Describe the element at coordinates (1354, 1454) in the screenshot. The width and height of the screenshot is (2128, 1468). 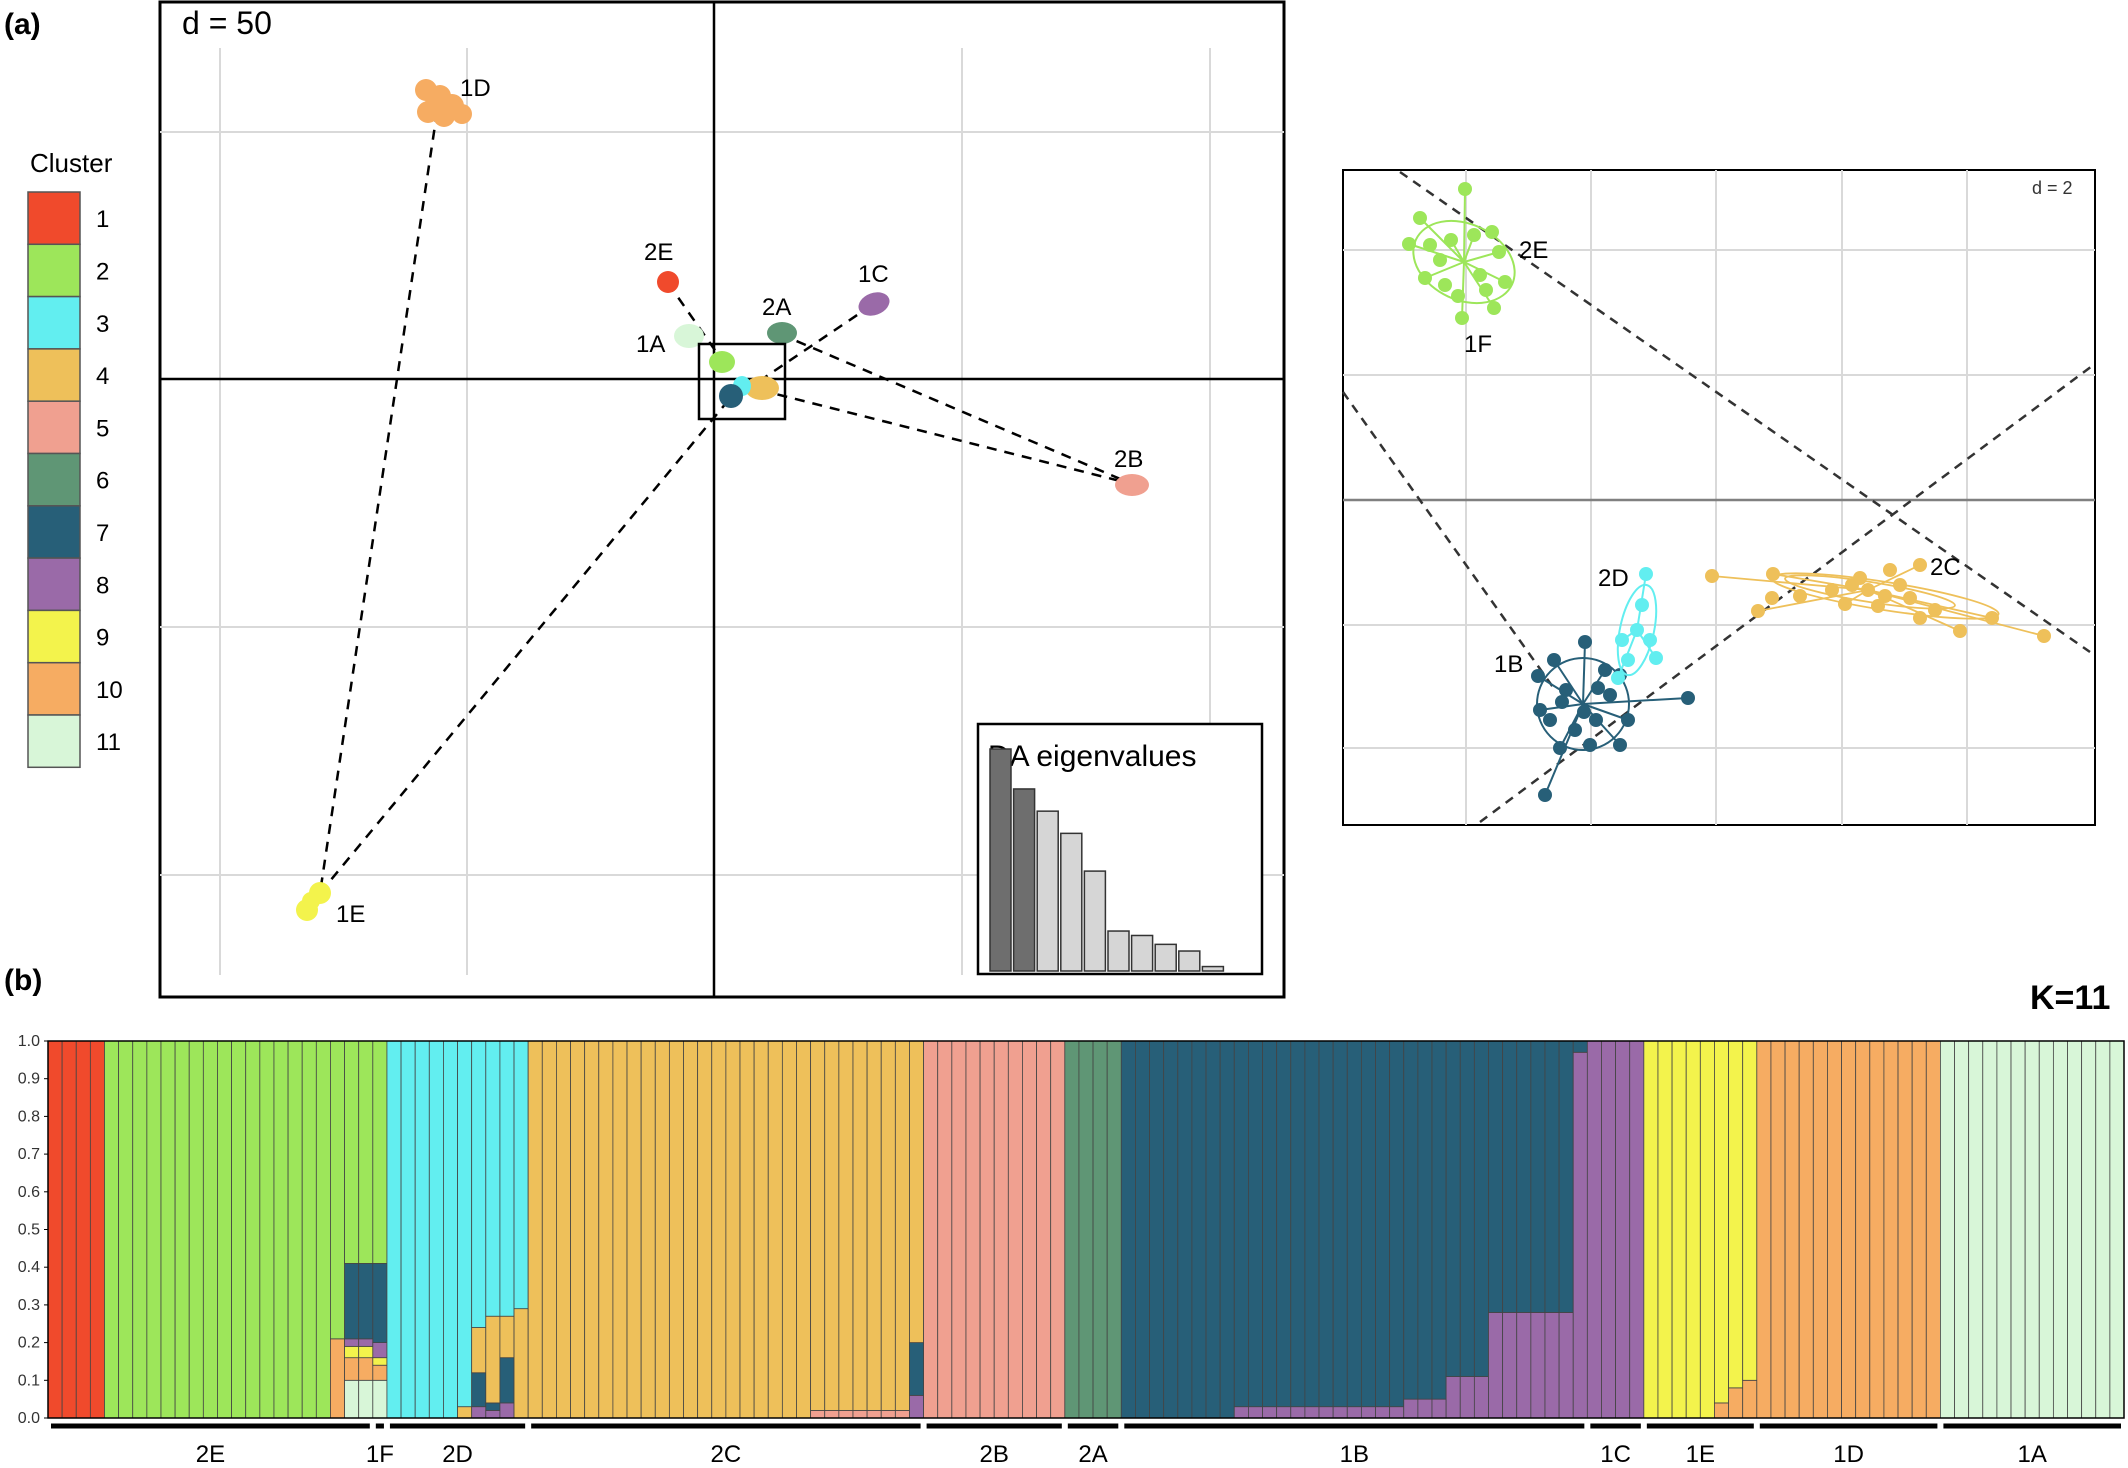
I see `group-label-1B: 1B` at that location.